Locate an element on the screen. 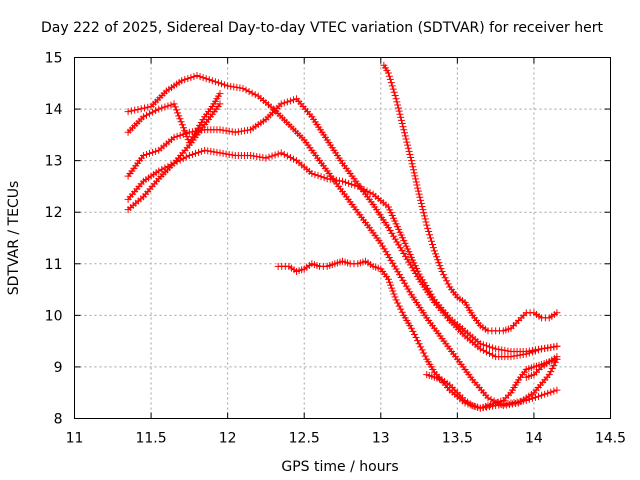 The width and height of the screenshot is (640, 480). y-axis-label: SDTVAR / TECUs is located at coordinates (14, 238).